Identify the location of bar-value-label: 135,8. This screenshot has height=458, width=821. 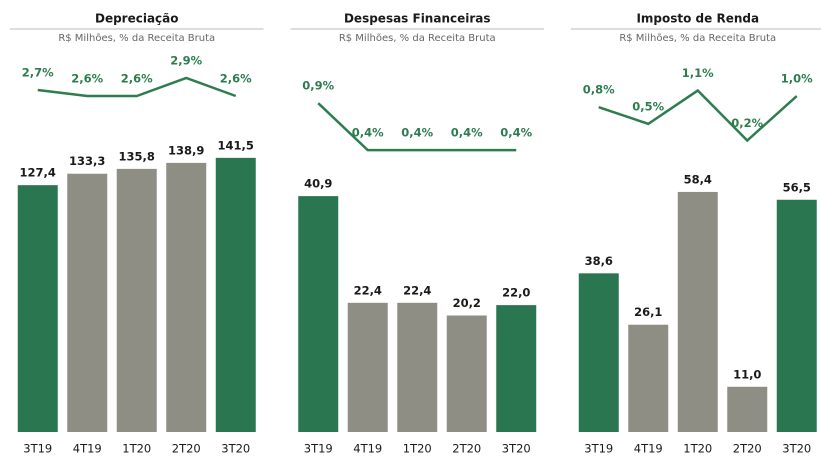
(137, 156).